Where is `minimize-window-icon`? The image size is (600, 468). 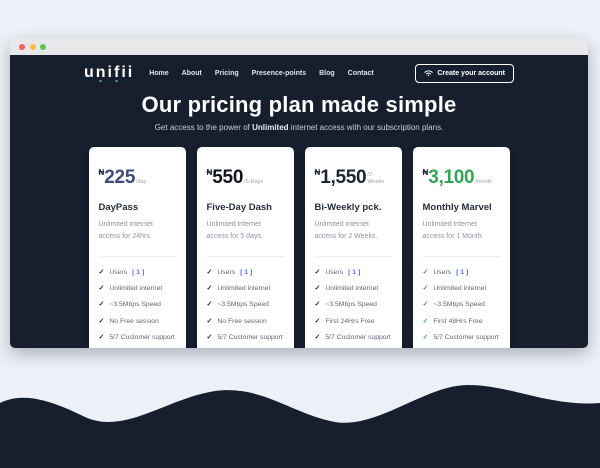 minimize-window-icon is located at coordinates (32, 46).